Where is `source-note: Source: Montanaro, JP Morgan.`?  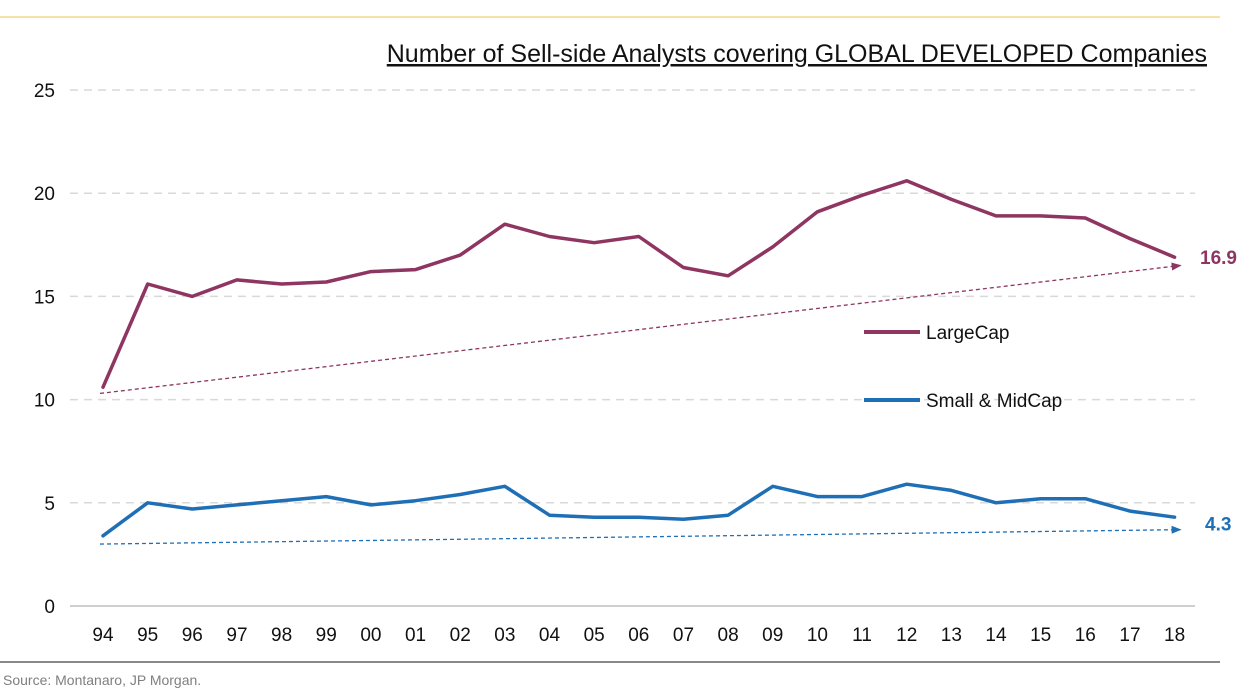 source-note: Source: Montanaro, JP Morgan. is located at coordinates (102, 680).